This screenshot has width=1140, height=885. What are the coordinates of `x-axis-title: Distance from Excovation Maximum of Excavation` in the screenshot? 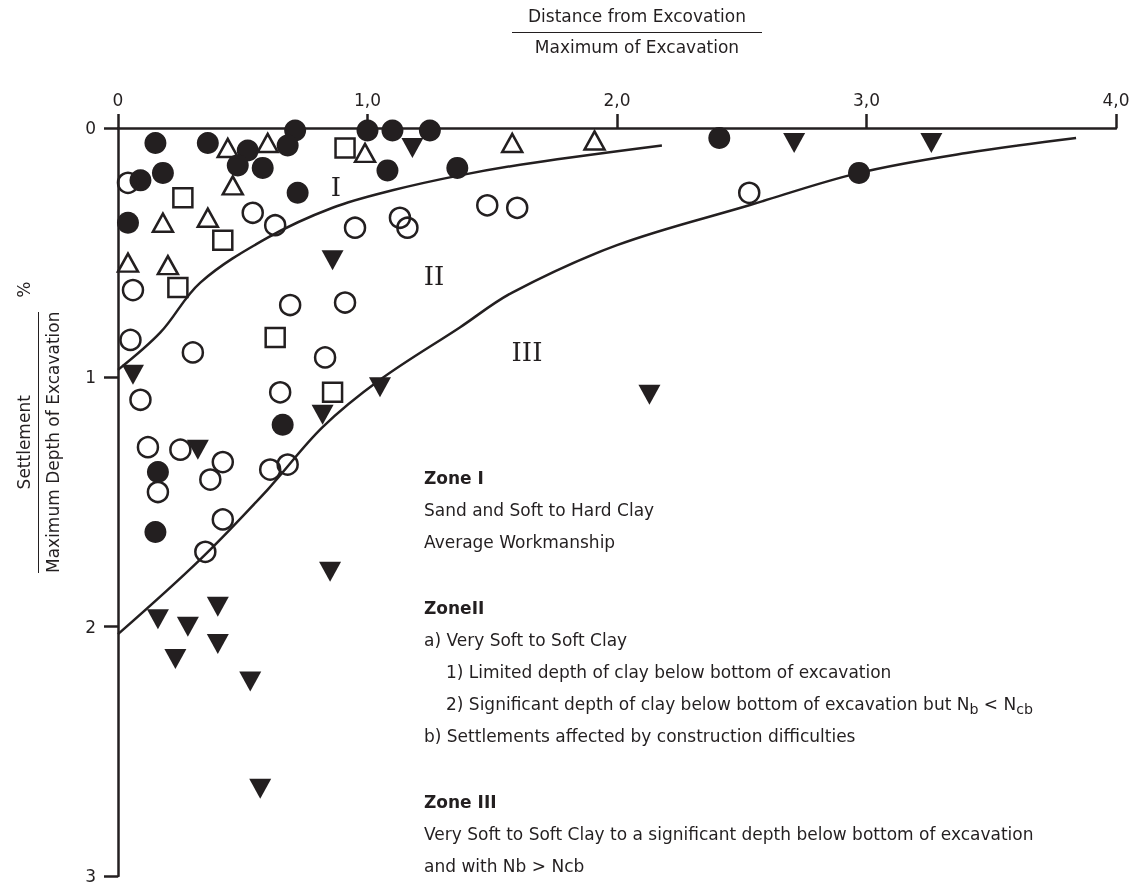 It's located at (637, 31).